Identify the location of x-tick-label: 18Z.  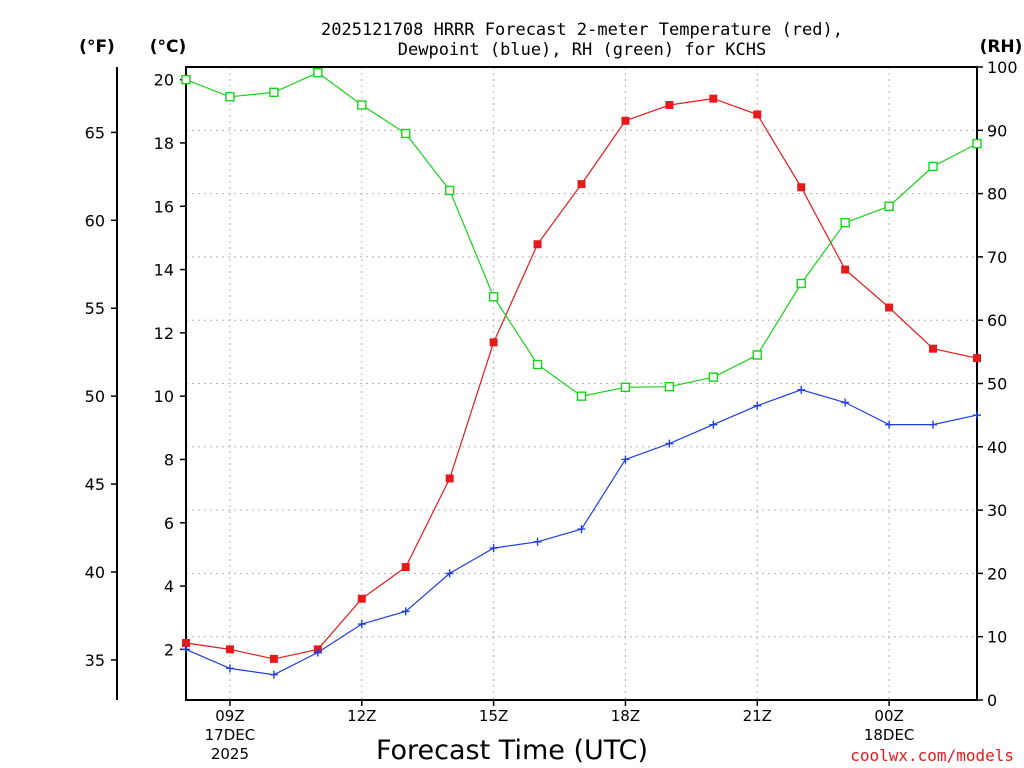
(625, 716).